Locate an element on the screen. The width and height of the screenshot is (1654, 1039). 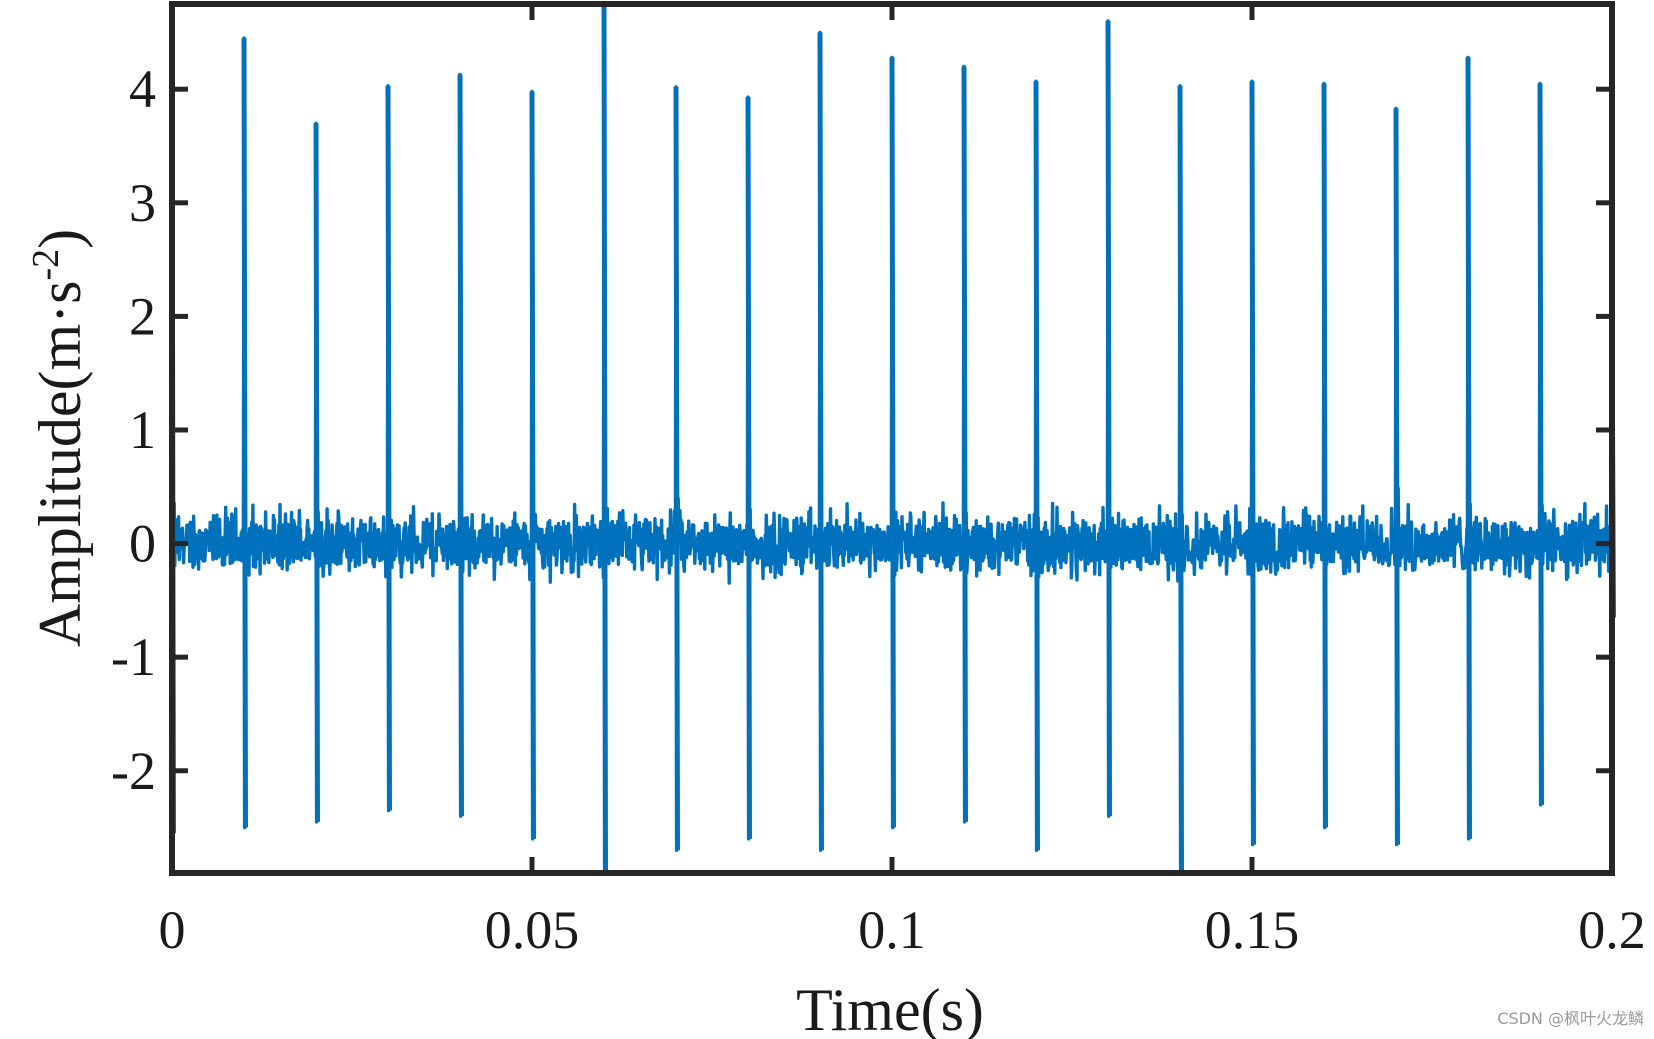
x-tick-label-0: 0 is located at coordinates (172, 930).